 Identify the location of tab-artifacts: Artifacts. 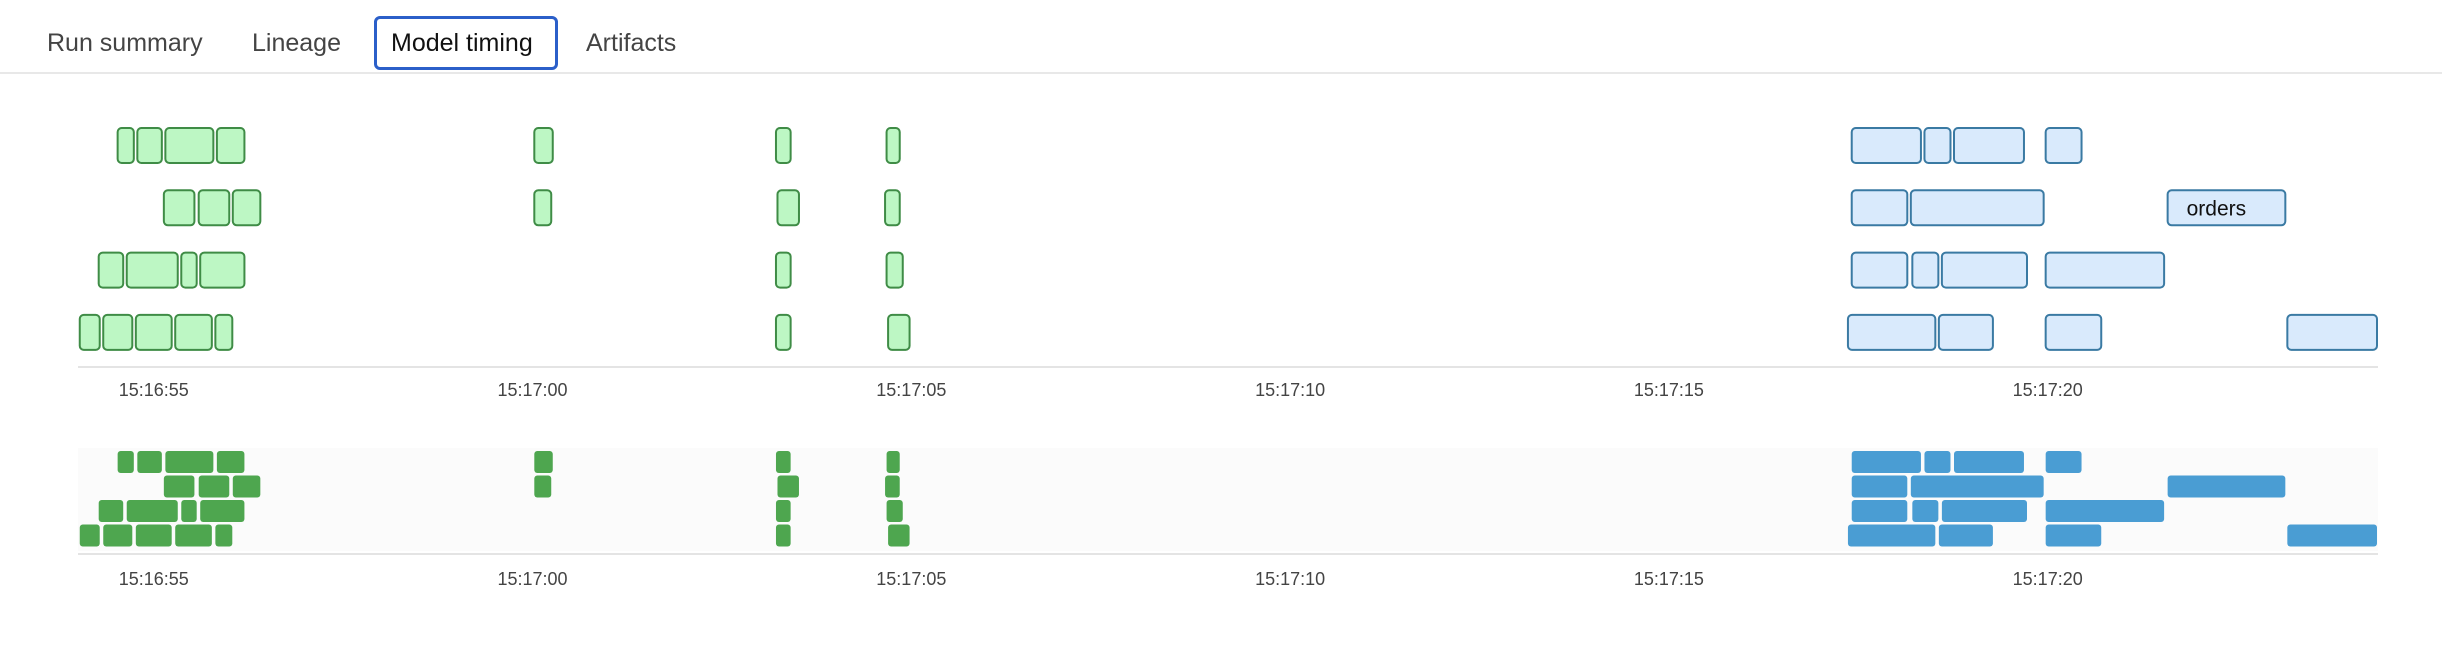
(631, 43).